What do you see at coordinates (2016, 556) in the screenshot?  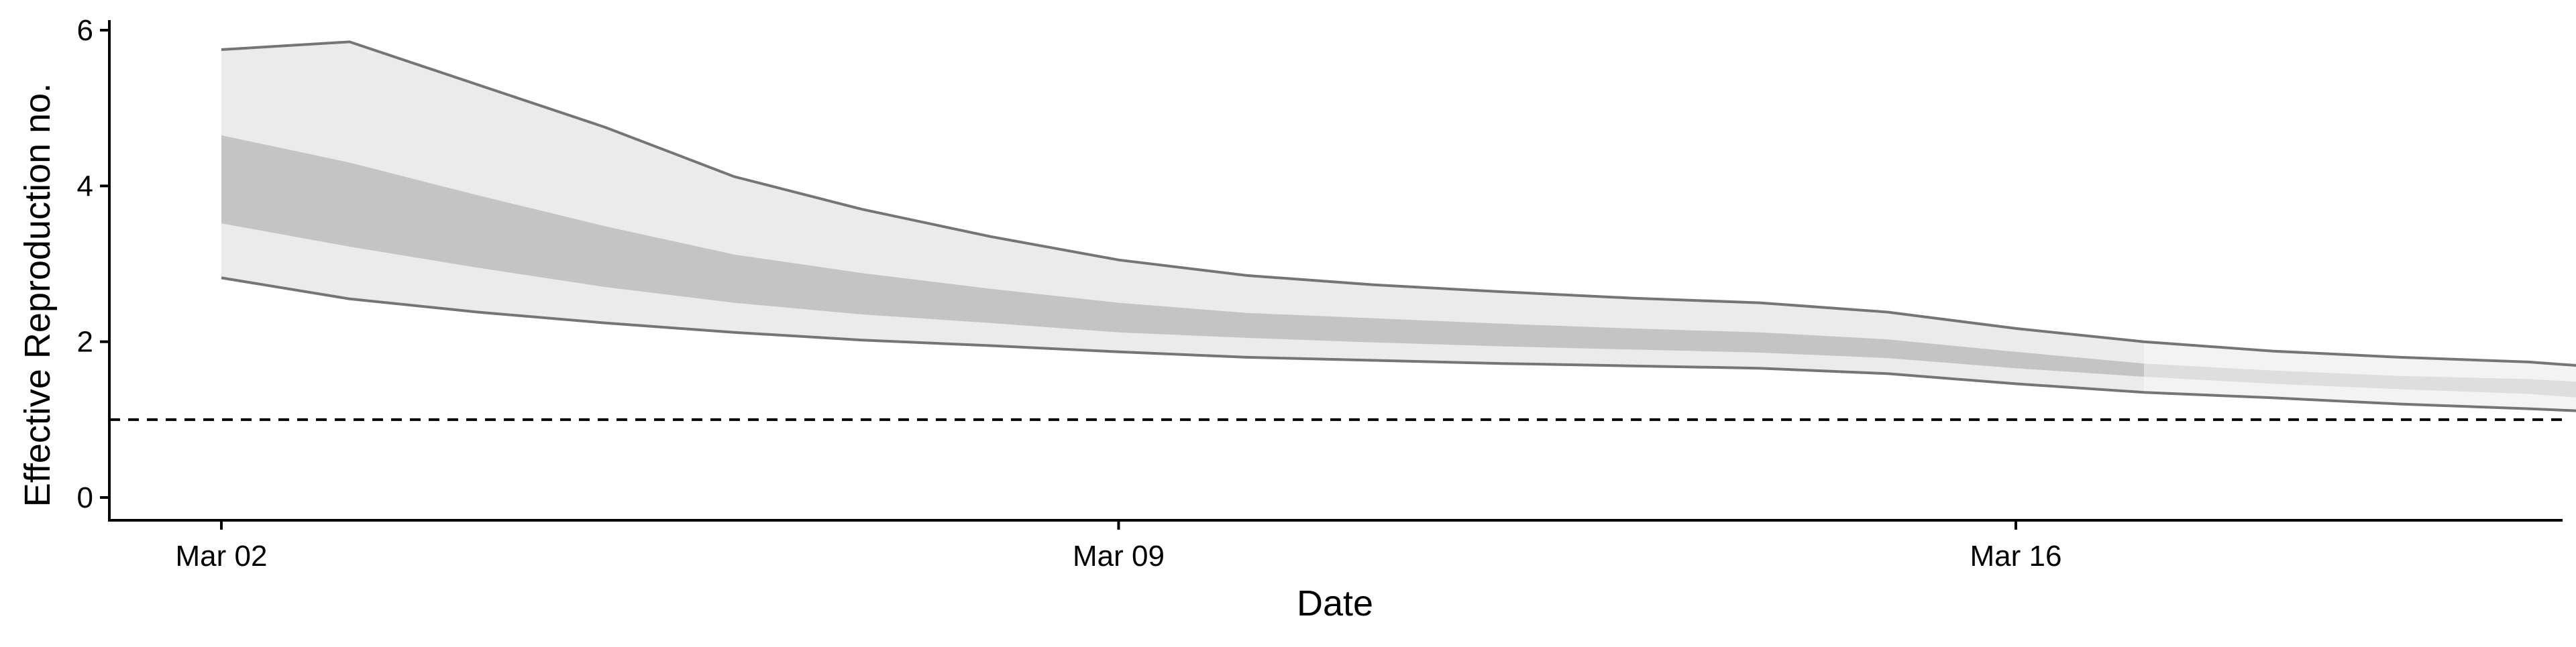 I see `x-tick-label: Mar 16` at bounding box center [2016, 556].